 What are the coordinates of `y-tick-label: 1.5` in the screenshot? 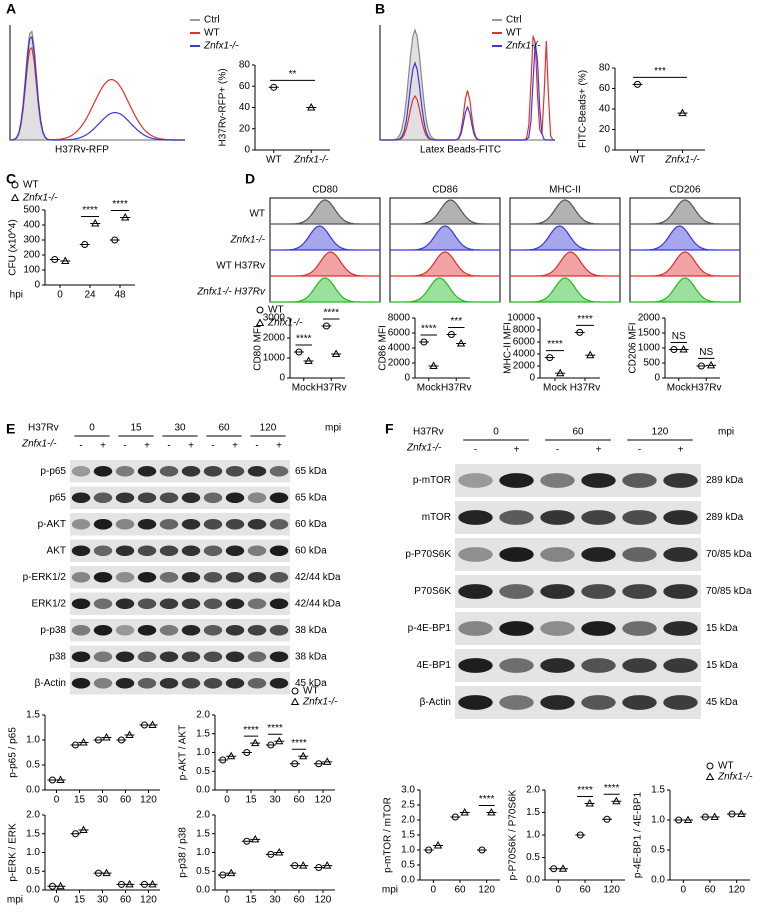 It's located at (203, 833).